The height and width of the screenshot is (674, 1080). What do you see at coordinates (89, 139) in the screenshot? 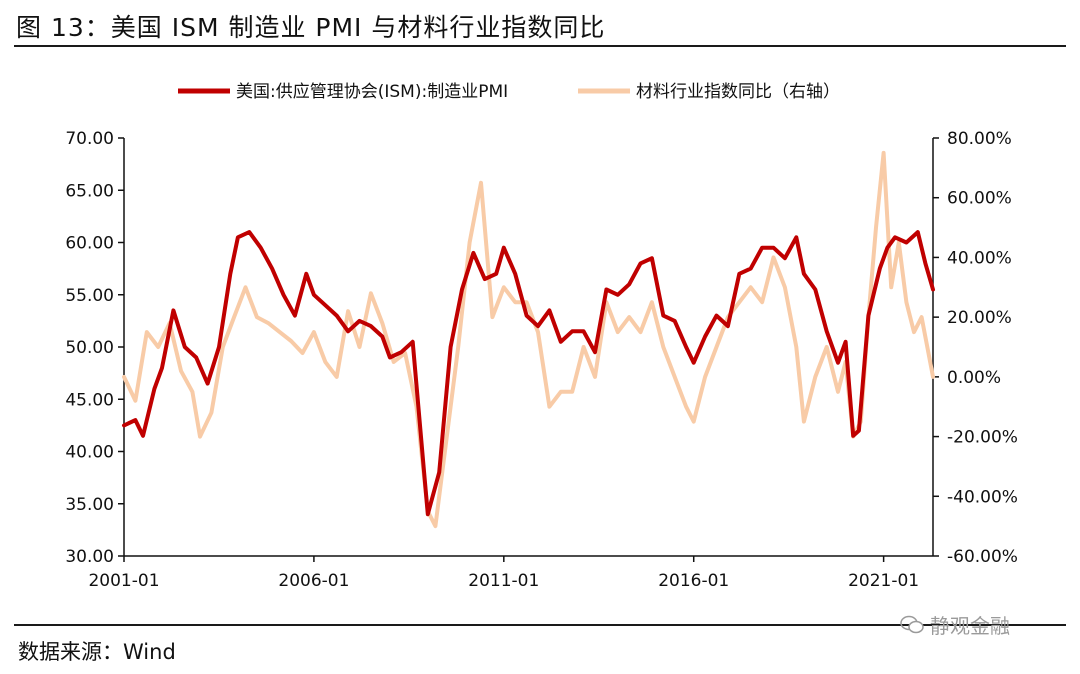
I see `left-tick-label: 70.00` at bounding box center [89, 139].